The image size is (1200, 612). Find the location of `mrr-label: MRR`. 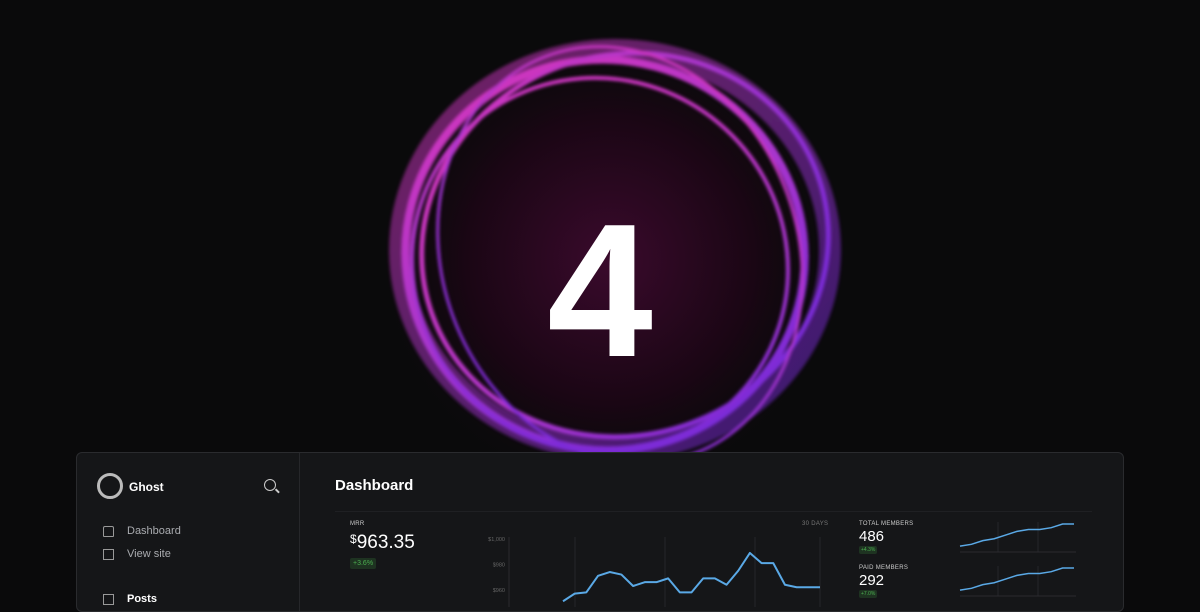

mrr-label: MRR is located at coordinates (357, 524).